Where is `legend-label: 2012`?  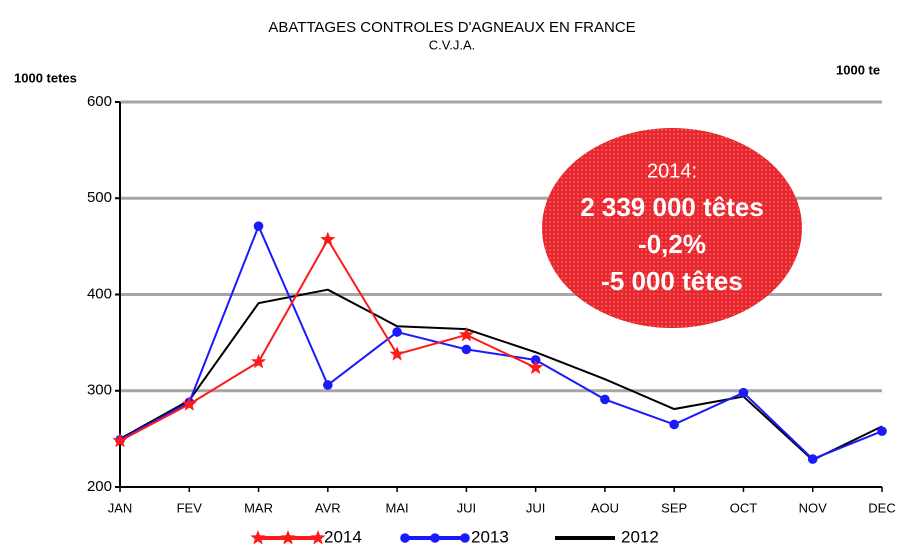
legend-label: 2012 is located at coordinates (640, 536).